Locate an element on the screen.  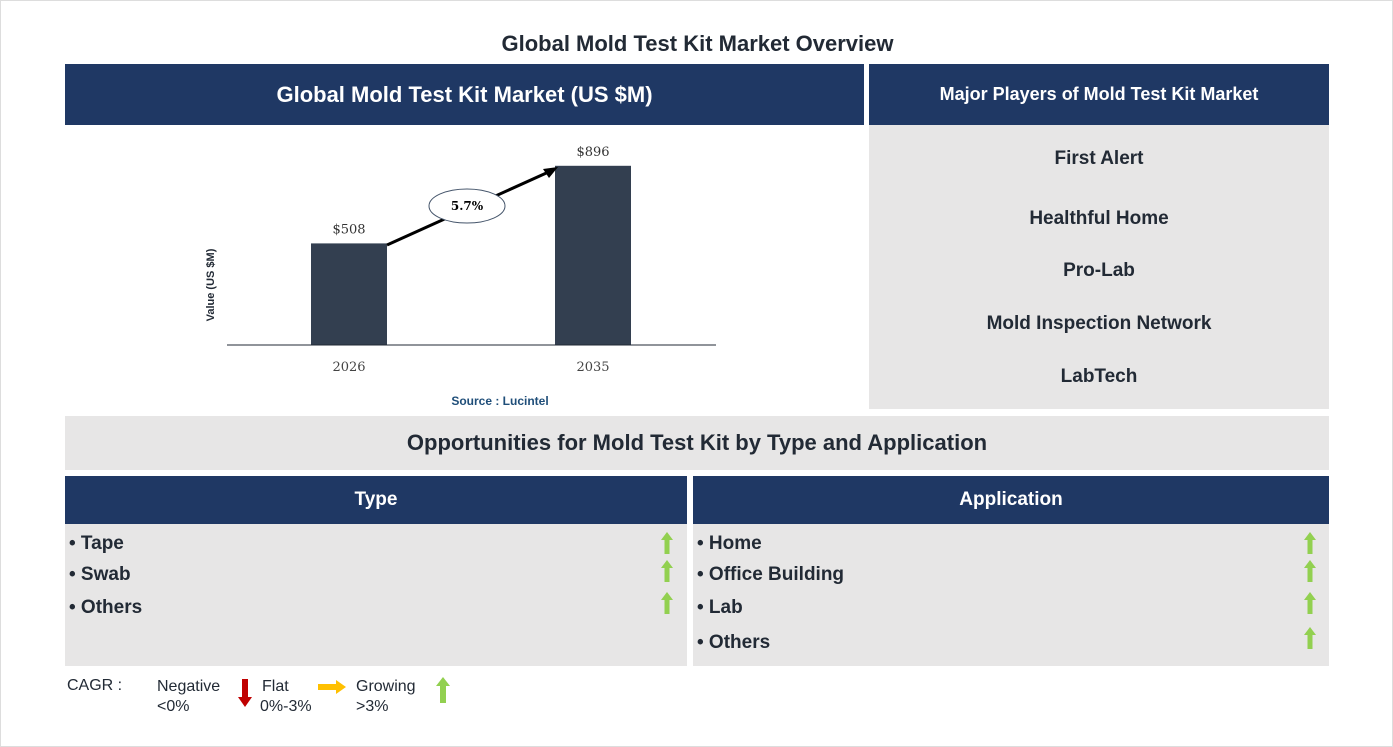
legend-growing-label: Growing is located at coordinates (386, 686).